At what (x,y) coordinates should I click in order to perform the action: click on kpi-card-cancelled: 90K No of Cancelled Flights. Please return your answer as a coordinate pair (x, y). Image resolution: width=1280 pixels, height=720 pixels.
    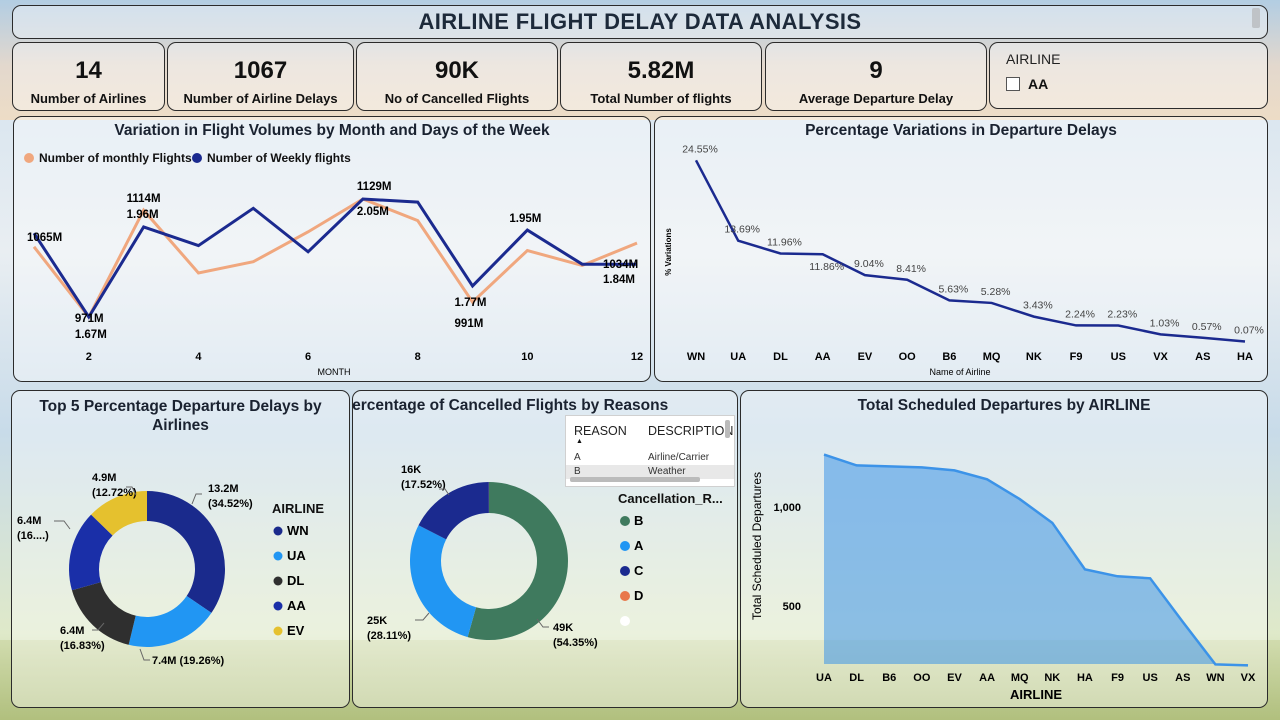
    Looking at the image, I should click on (457, 76).